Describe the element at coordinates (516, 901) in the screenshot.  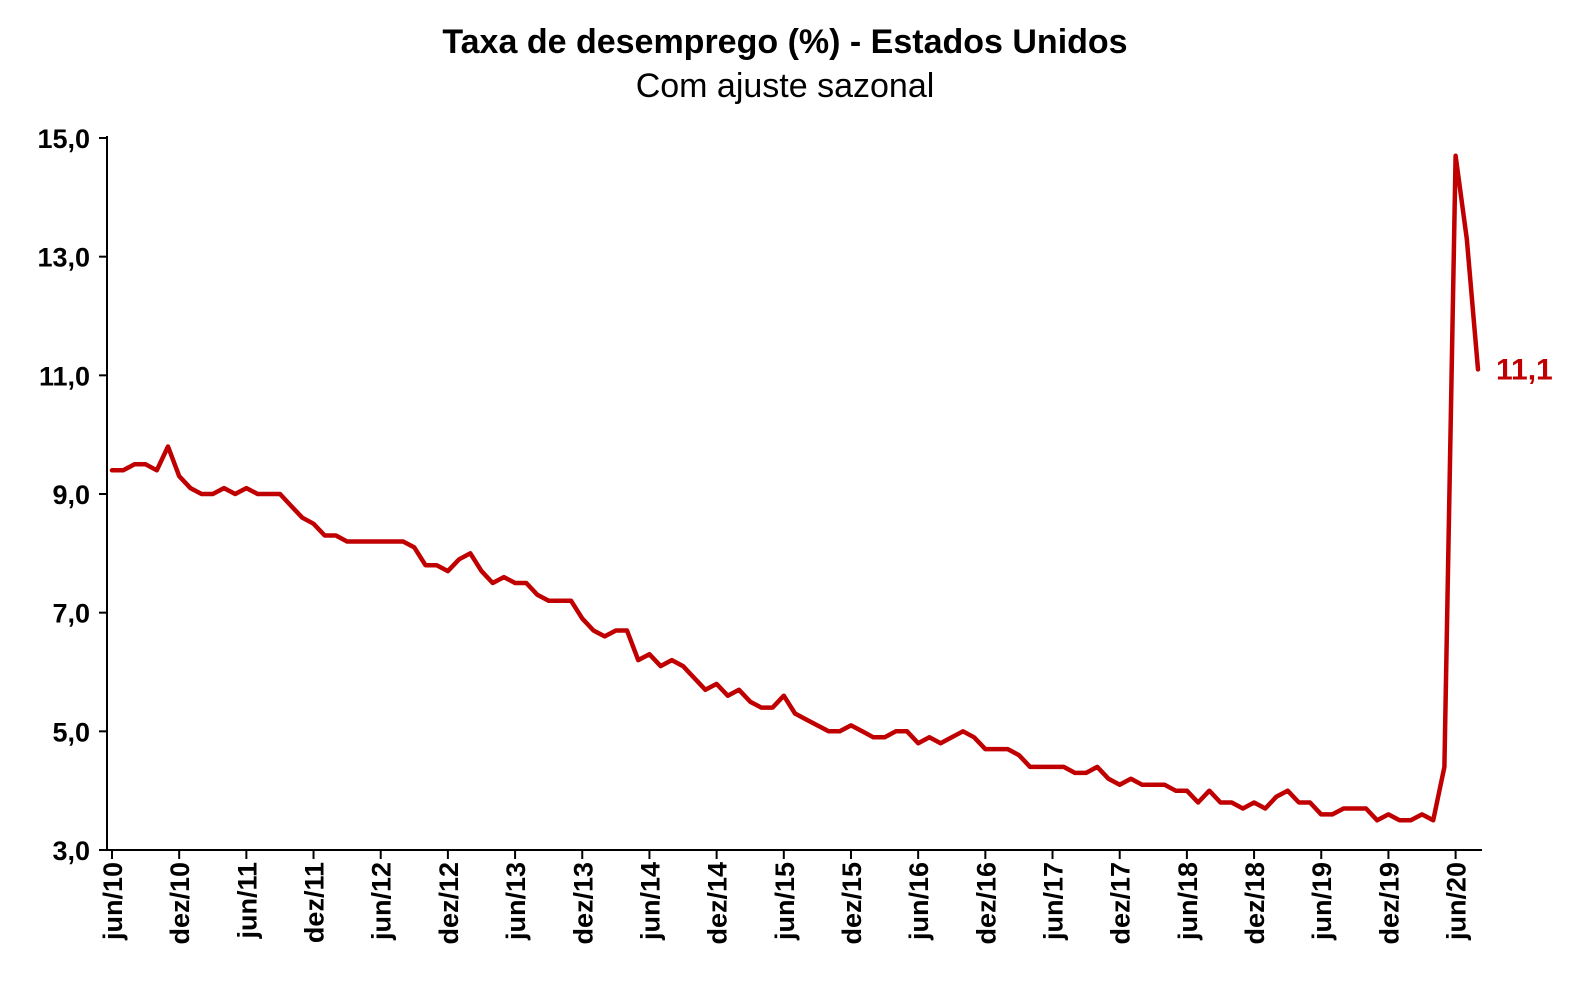
I see `x-tick-label: jun/13` at that location.